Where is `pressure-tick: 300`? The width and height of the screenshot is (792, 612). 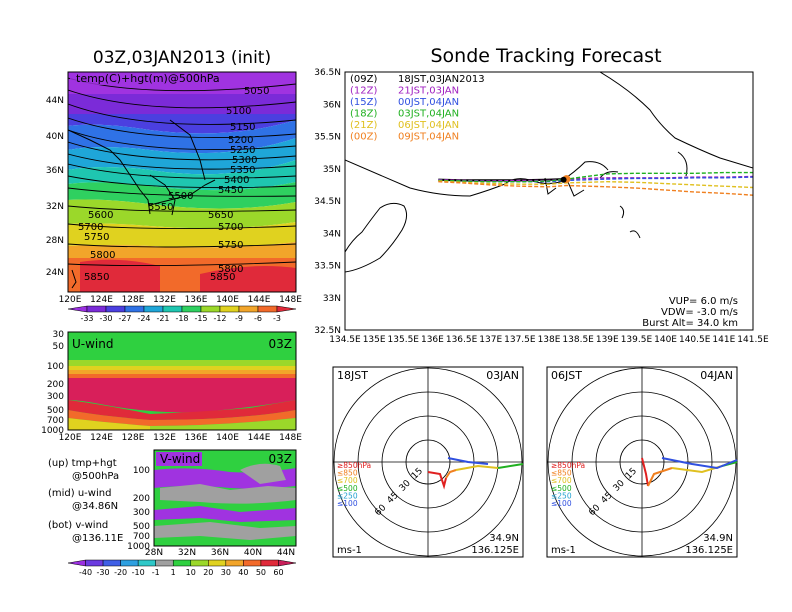
pressure-tick: 300 is located at coordinates (55, 397).